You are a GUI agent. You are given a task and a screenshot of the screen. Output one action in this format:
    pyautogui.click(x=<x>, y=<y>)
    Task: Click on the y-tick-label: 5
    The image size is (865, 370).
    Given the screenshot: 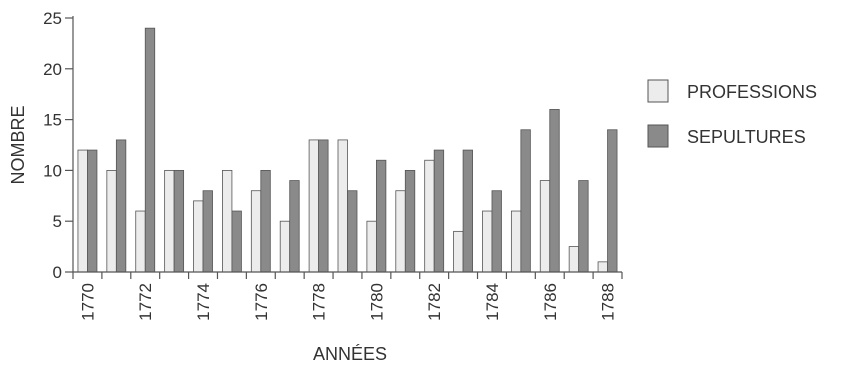 What is the action you would take?
    pyautogui.click(x=57, y=221)
    